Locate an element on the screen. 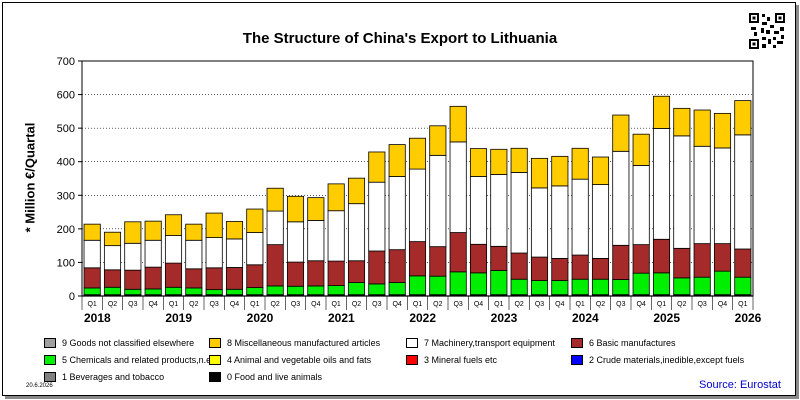  qr-code-icon is located at coordinates (767, 31).